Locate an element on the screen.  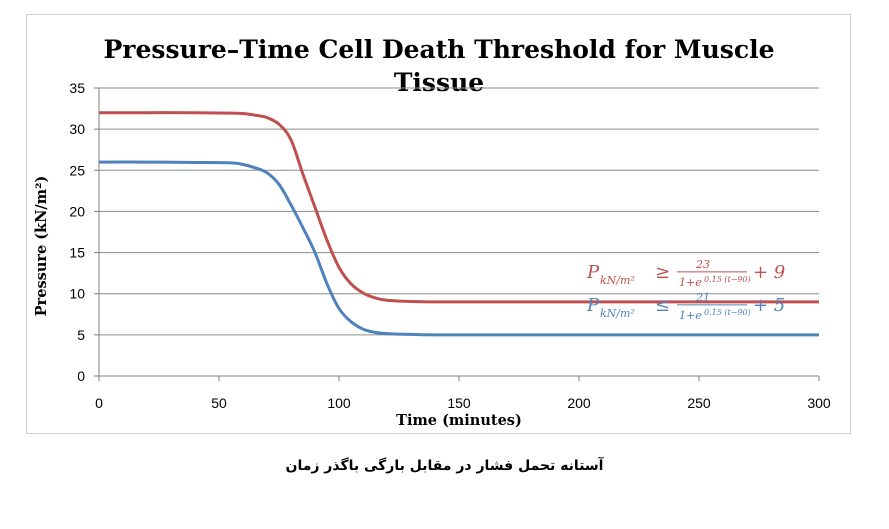
x-tick-label: 100 is located at coordinates (339, 403).